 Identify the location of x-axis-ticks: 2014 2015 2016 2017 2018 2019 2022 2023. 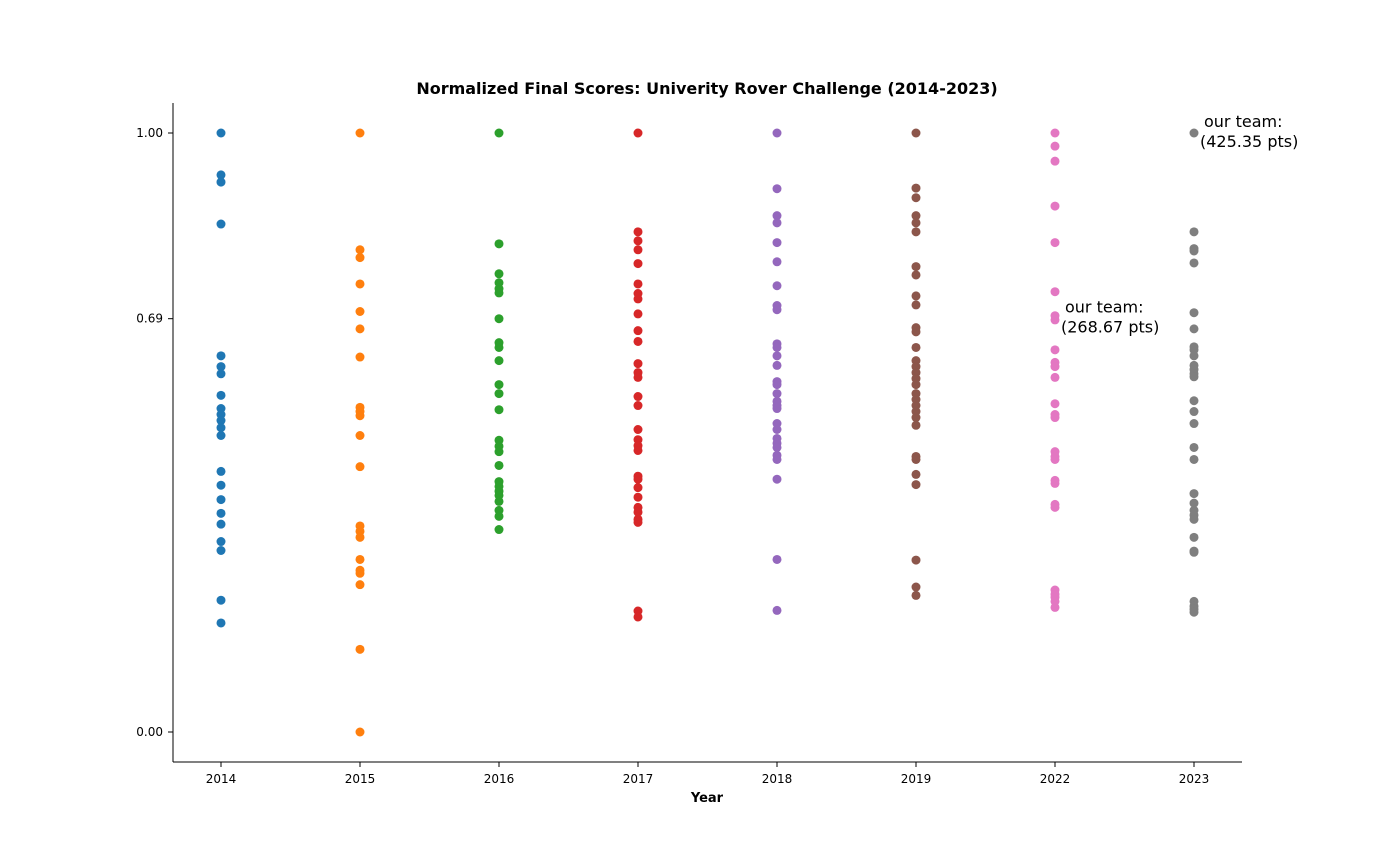
(707, 774).